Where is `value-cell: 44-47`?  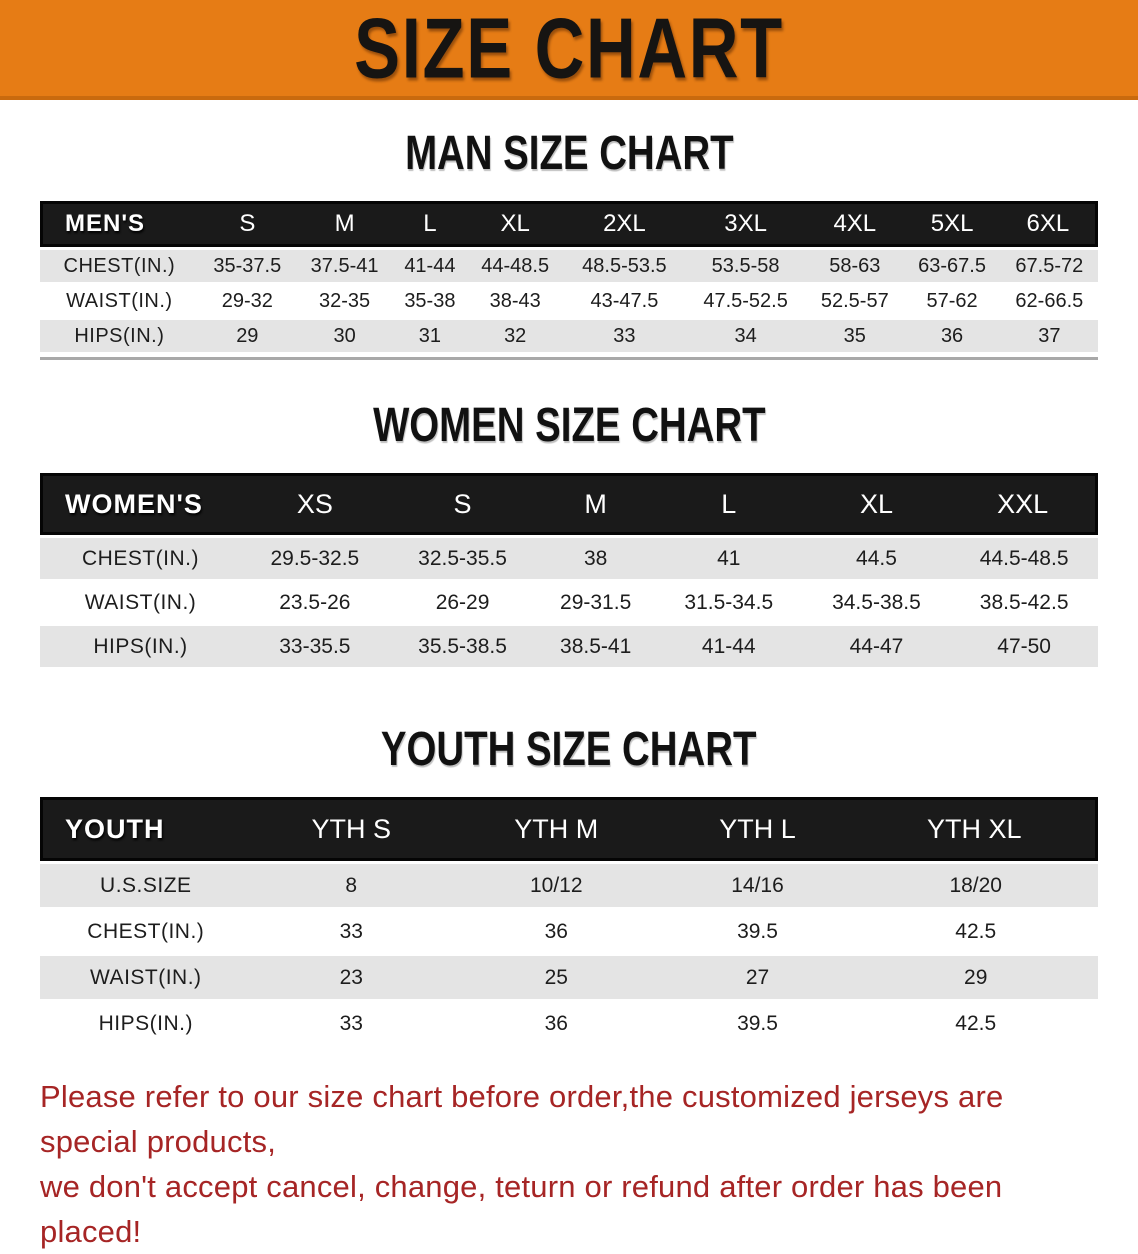
value-cell: 44-47 is located at coordinates (876, 646).